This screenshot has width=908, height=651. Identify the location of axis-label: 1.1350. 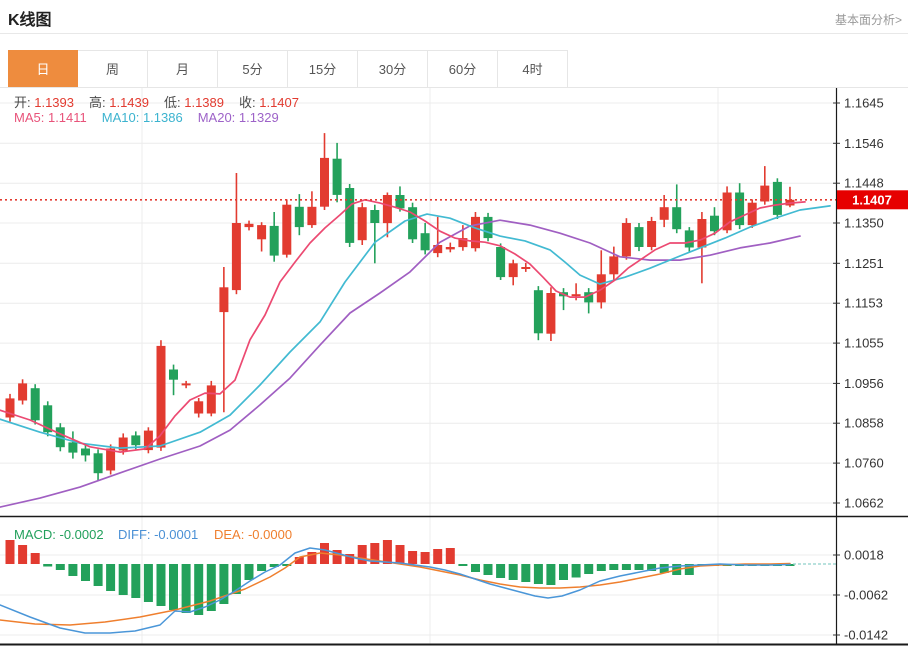
(864, 223).